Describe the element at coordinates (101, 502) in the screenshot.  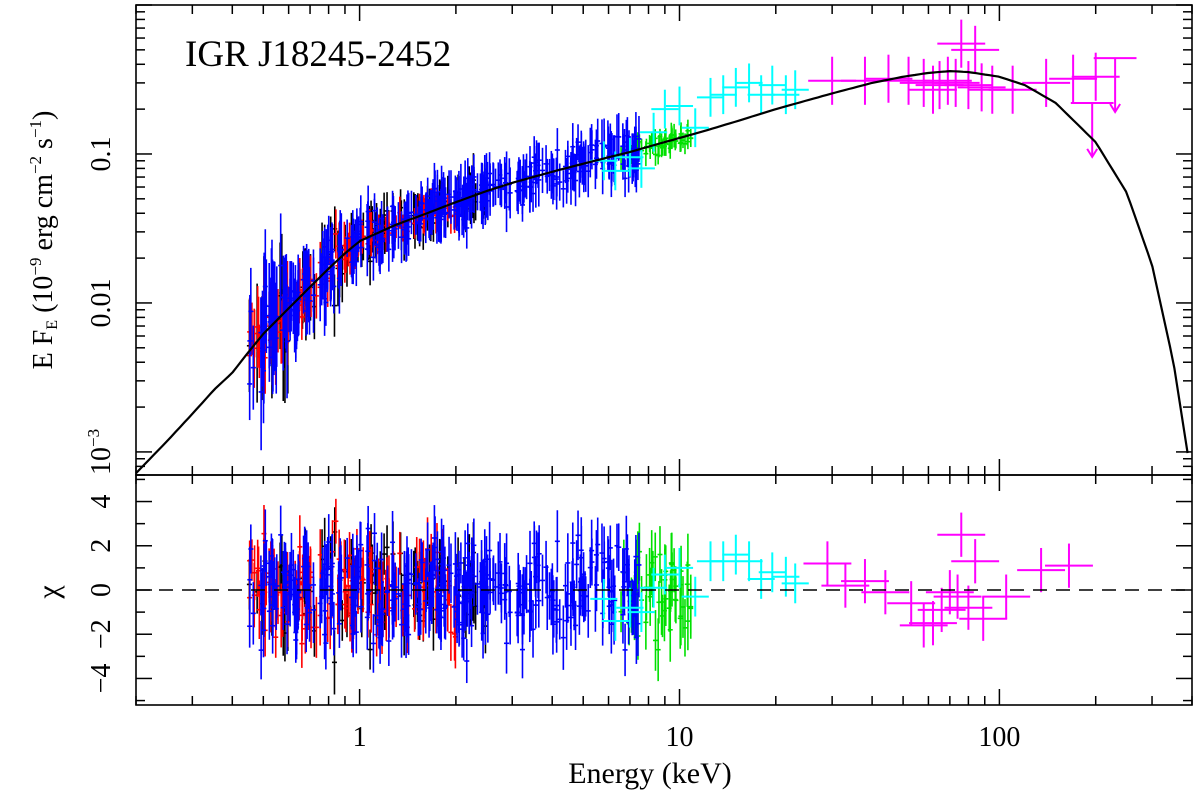
I see `residual-tick-label: 4` at that location.